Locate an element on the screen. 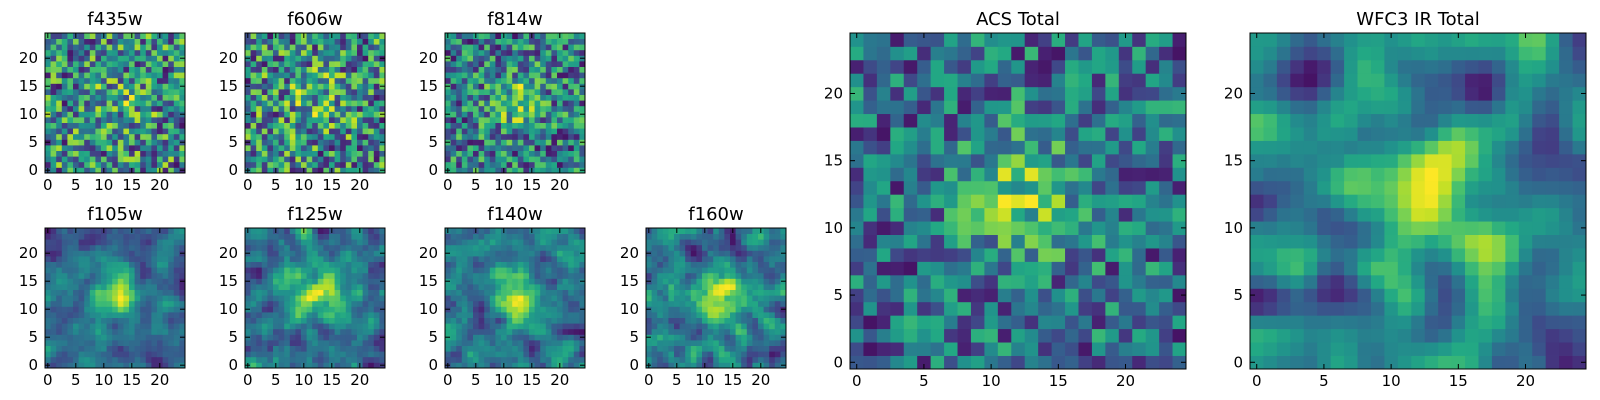  y-tick-label: 20 is located at coordinates (228, 253).